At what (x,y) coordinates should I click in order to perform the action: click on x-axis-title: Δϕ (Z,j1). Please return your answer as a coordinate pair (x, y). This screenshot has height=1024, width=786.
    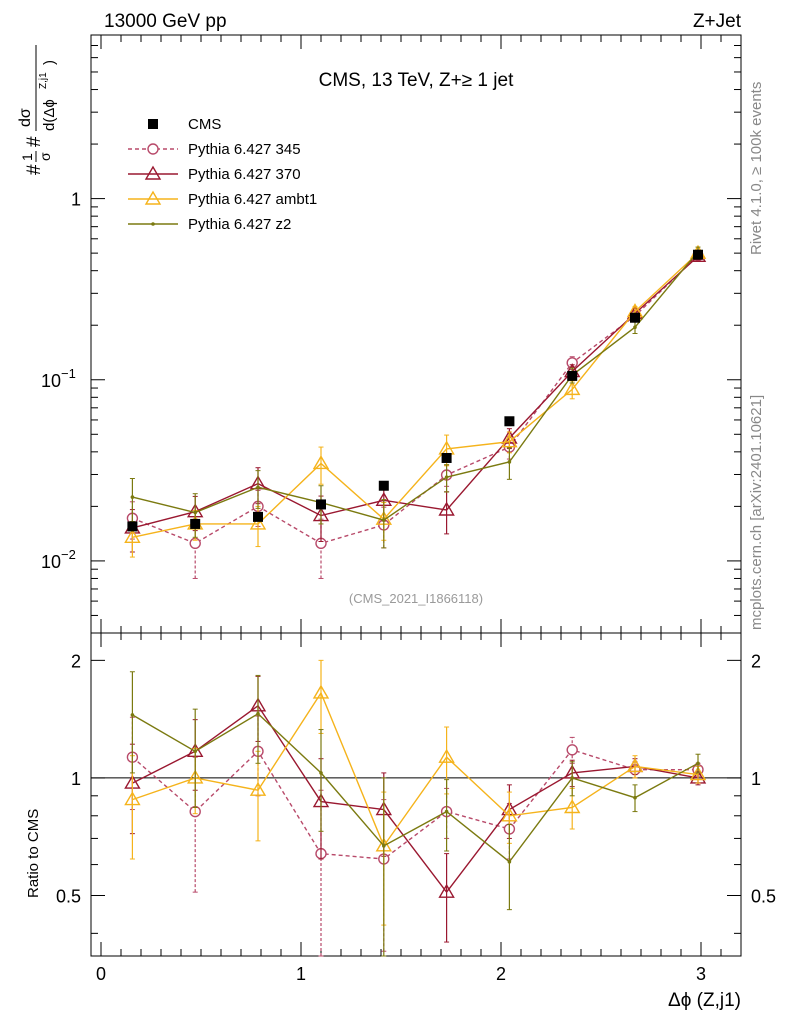
    Looking at the image, I should click on (704, 1000).